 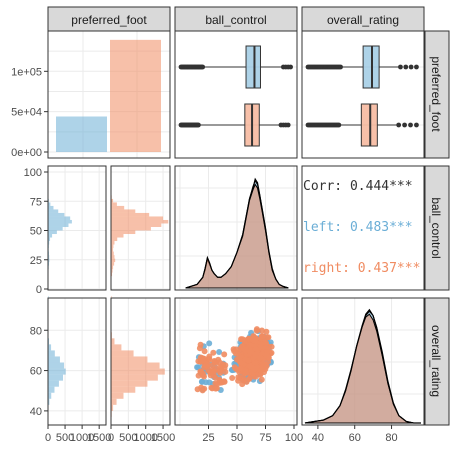 What do you see at coordinates (36, 232) in the screenshot?
I see `y-tick-label-ball-control-2: 50` at bounding box center [36, 232].